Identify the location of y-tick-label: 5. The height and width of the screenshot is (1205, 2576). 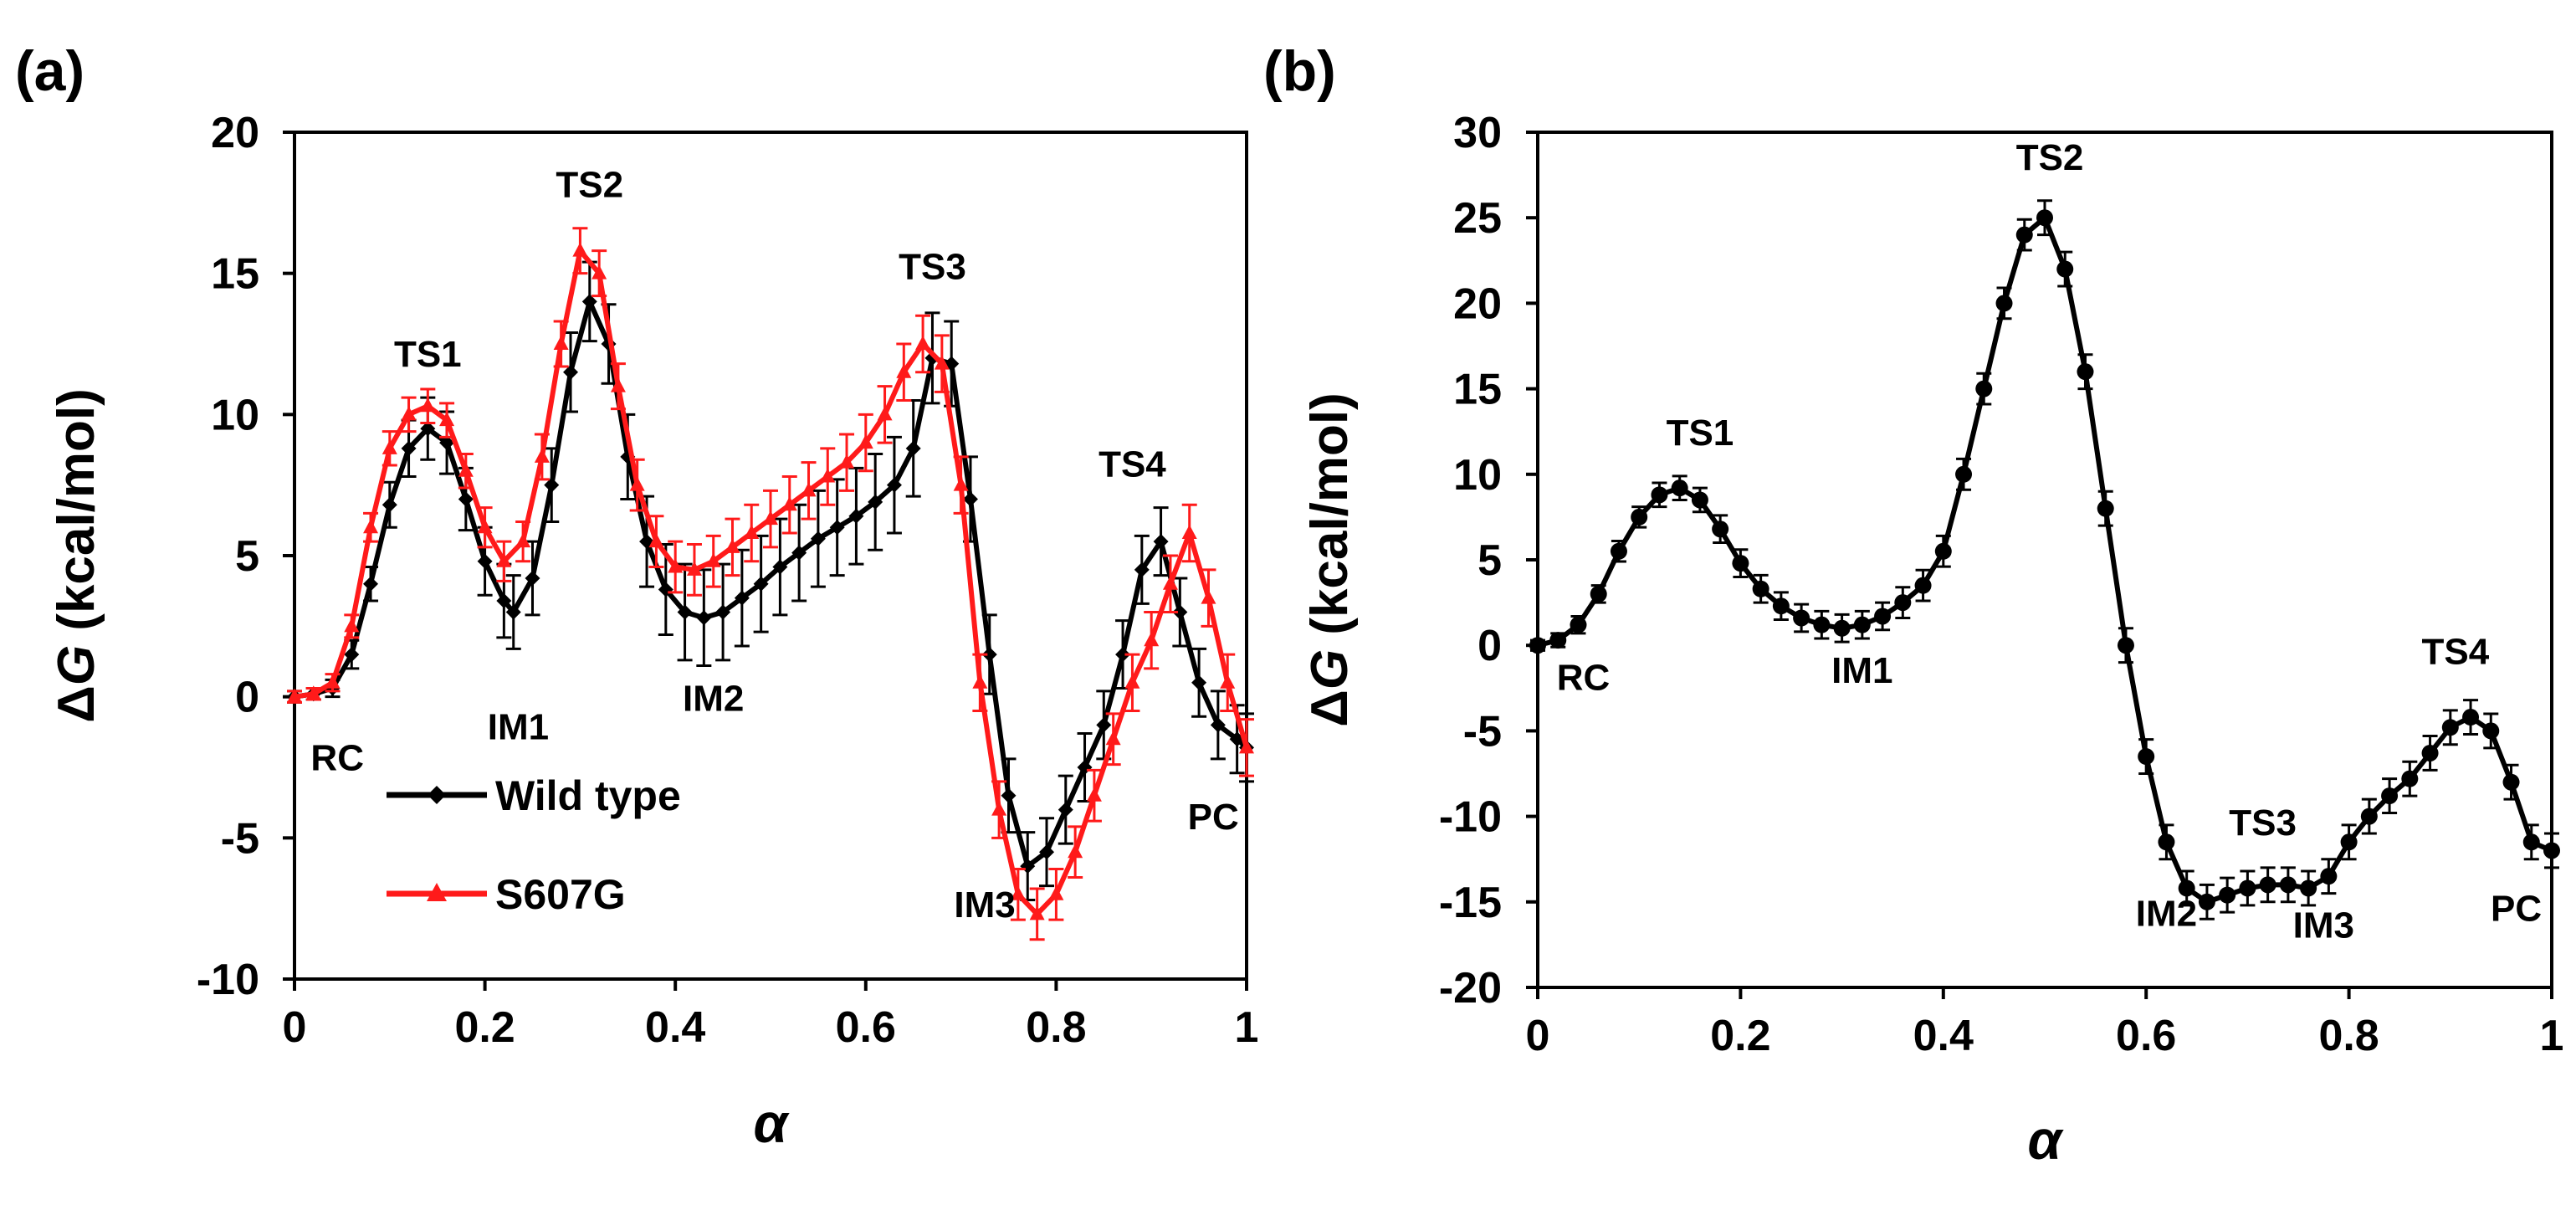
(247, 556).